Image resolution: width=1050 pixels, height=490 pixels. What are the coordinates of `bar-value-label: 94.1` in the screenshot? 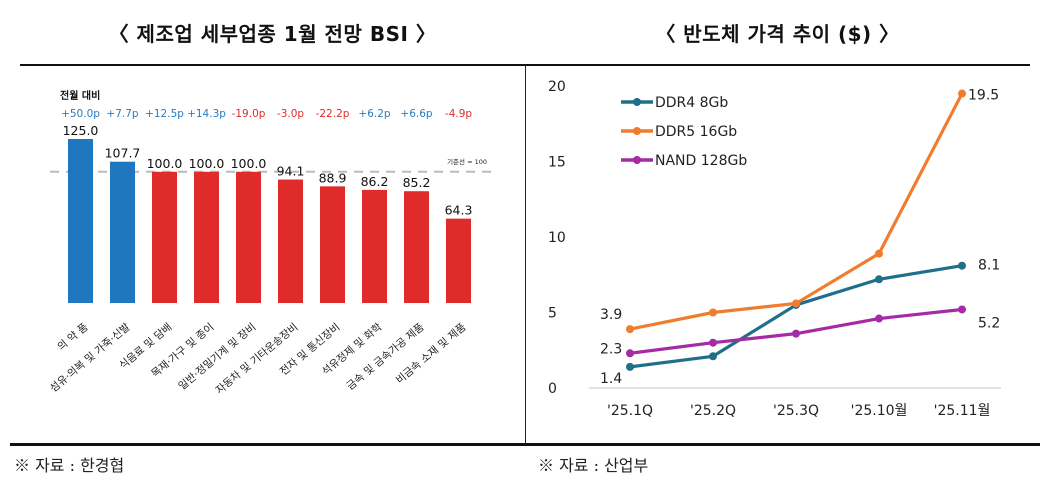 It's located at (291, 171).